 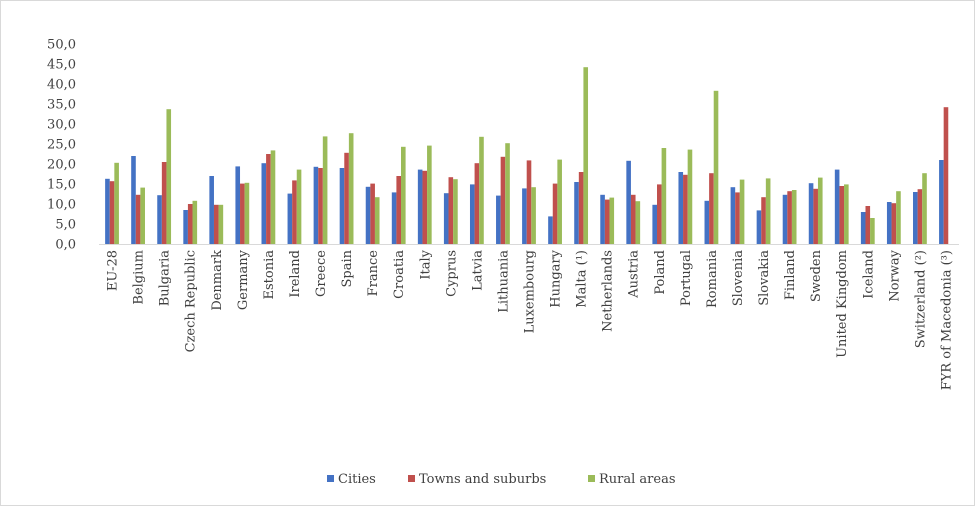 I want to click on x-tick-label: Romania, so click(x=712, y=279).